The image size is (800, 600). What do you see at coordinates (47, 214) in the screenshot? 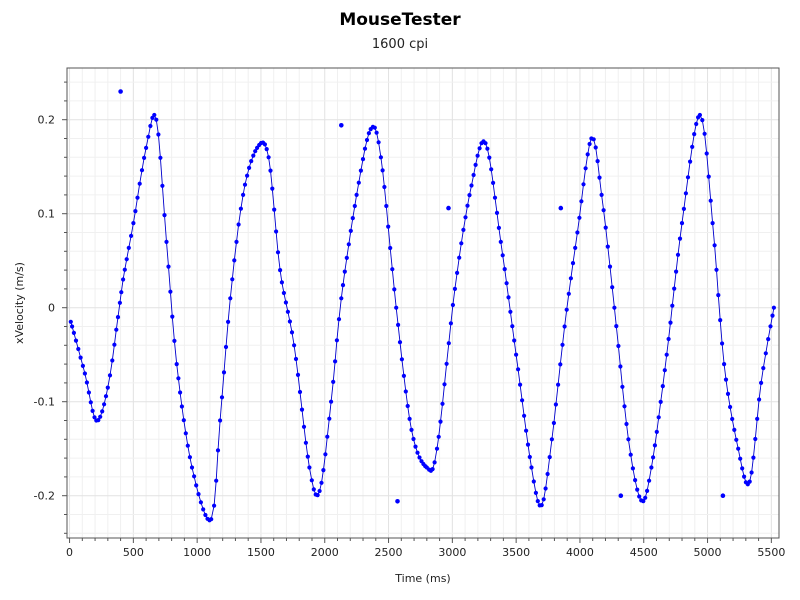
I see `y-tick-label: 0.1` at bounding box center [47, 214].